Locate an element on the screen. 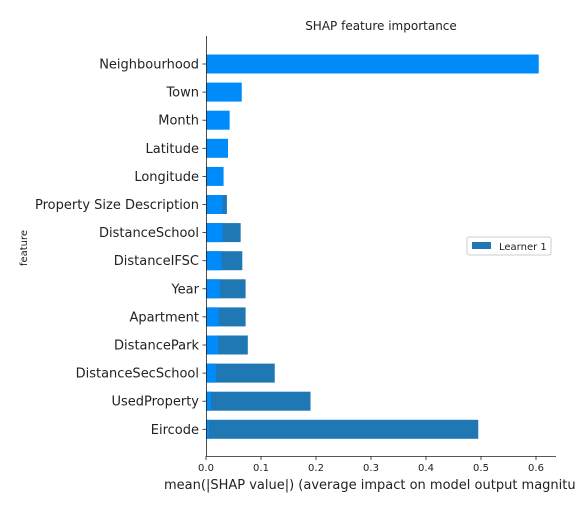 This screenshot has height=511, width=576. y-tick-label-distancepark: DistancePark is located at coordinates (156, 346).